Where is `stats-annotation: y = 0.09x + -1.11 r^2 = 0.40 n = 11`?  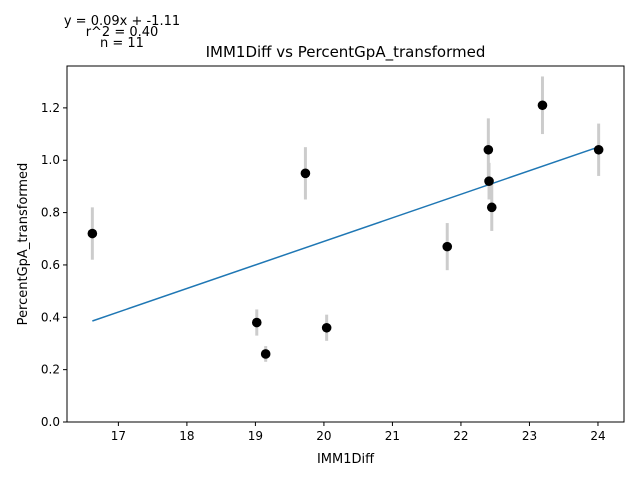 stats-annotation: y = 0.09x + -1.11 r^2 = 0.40 n = 11 is located at coordinates (122, 32).